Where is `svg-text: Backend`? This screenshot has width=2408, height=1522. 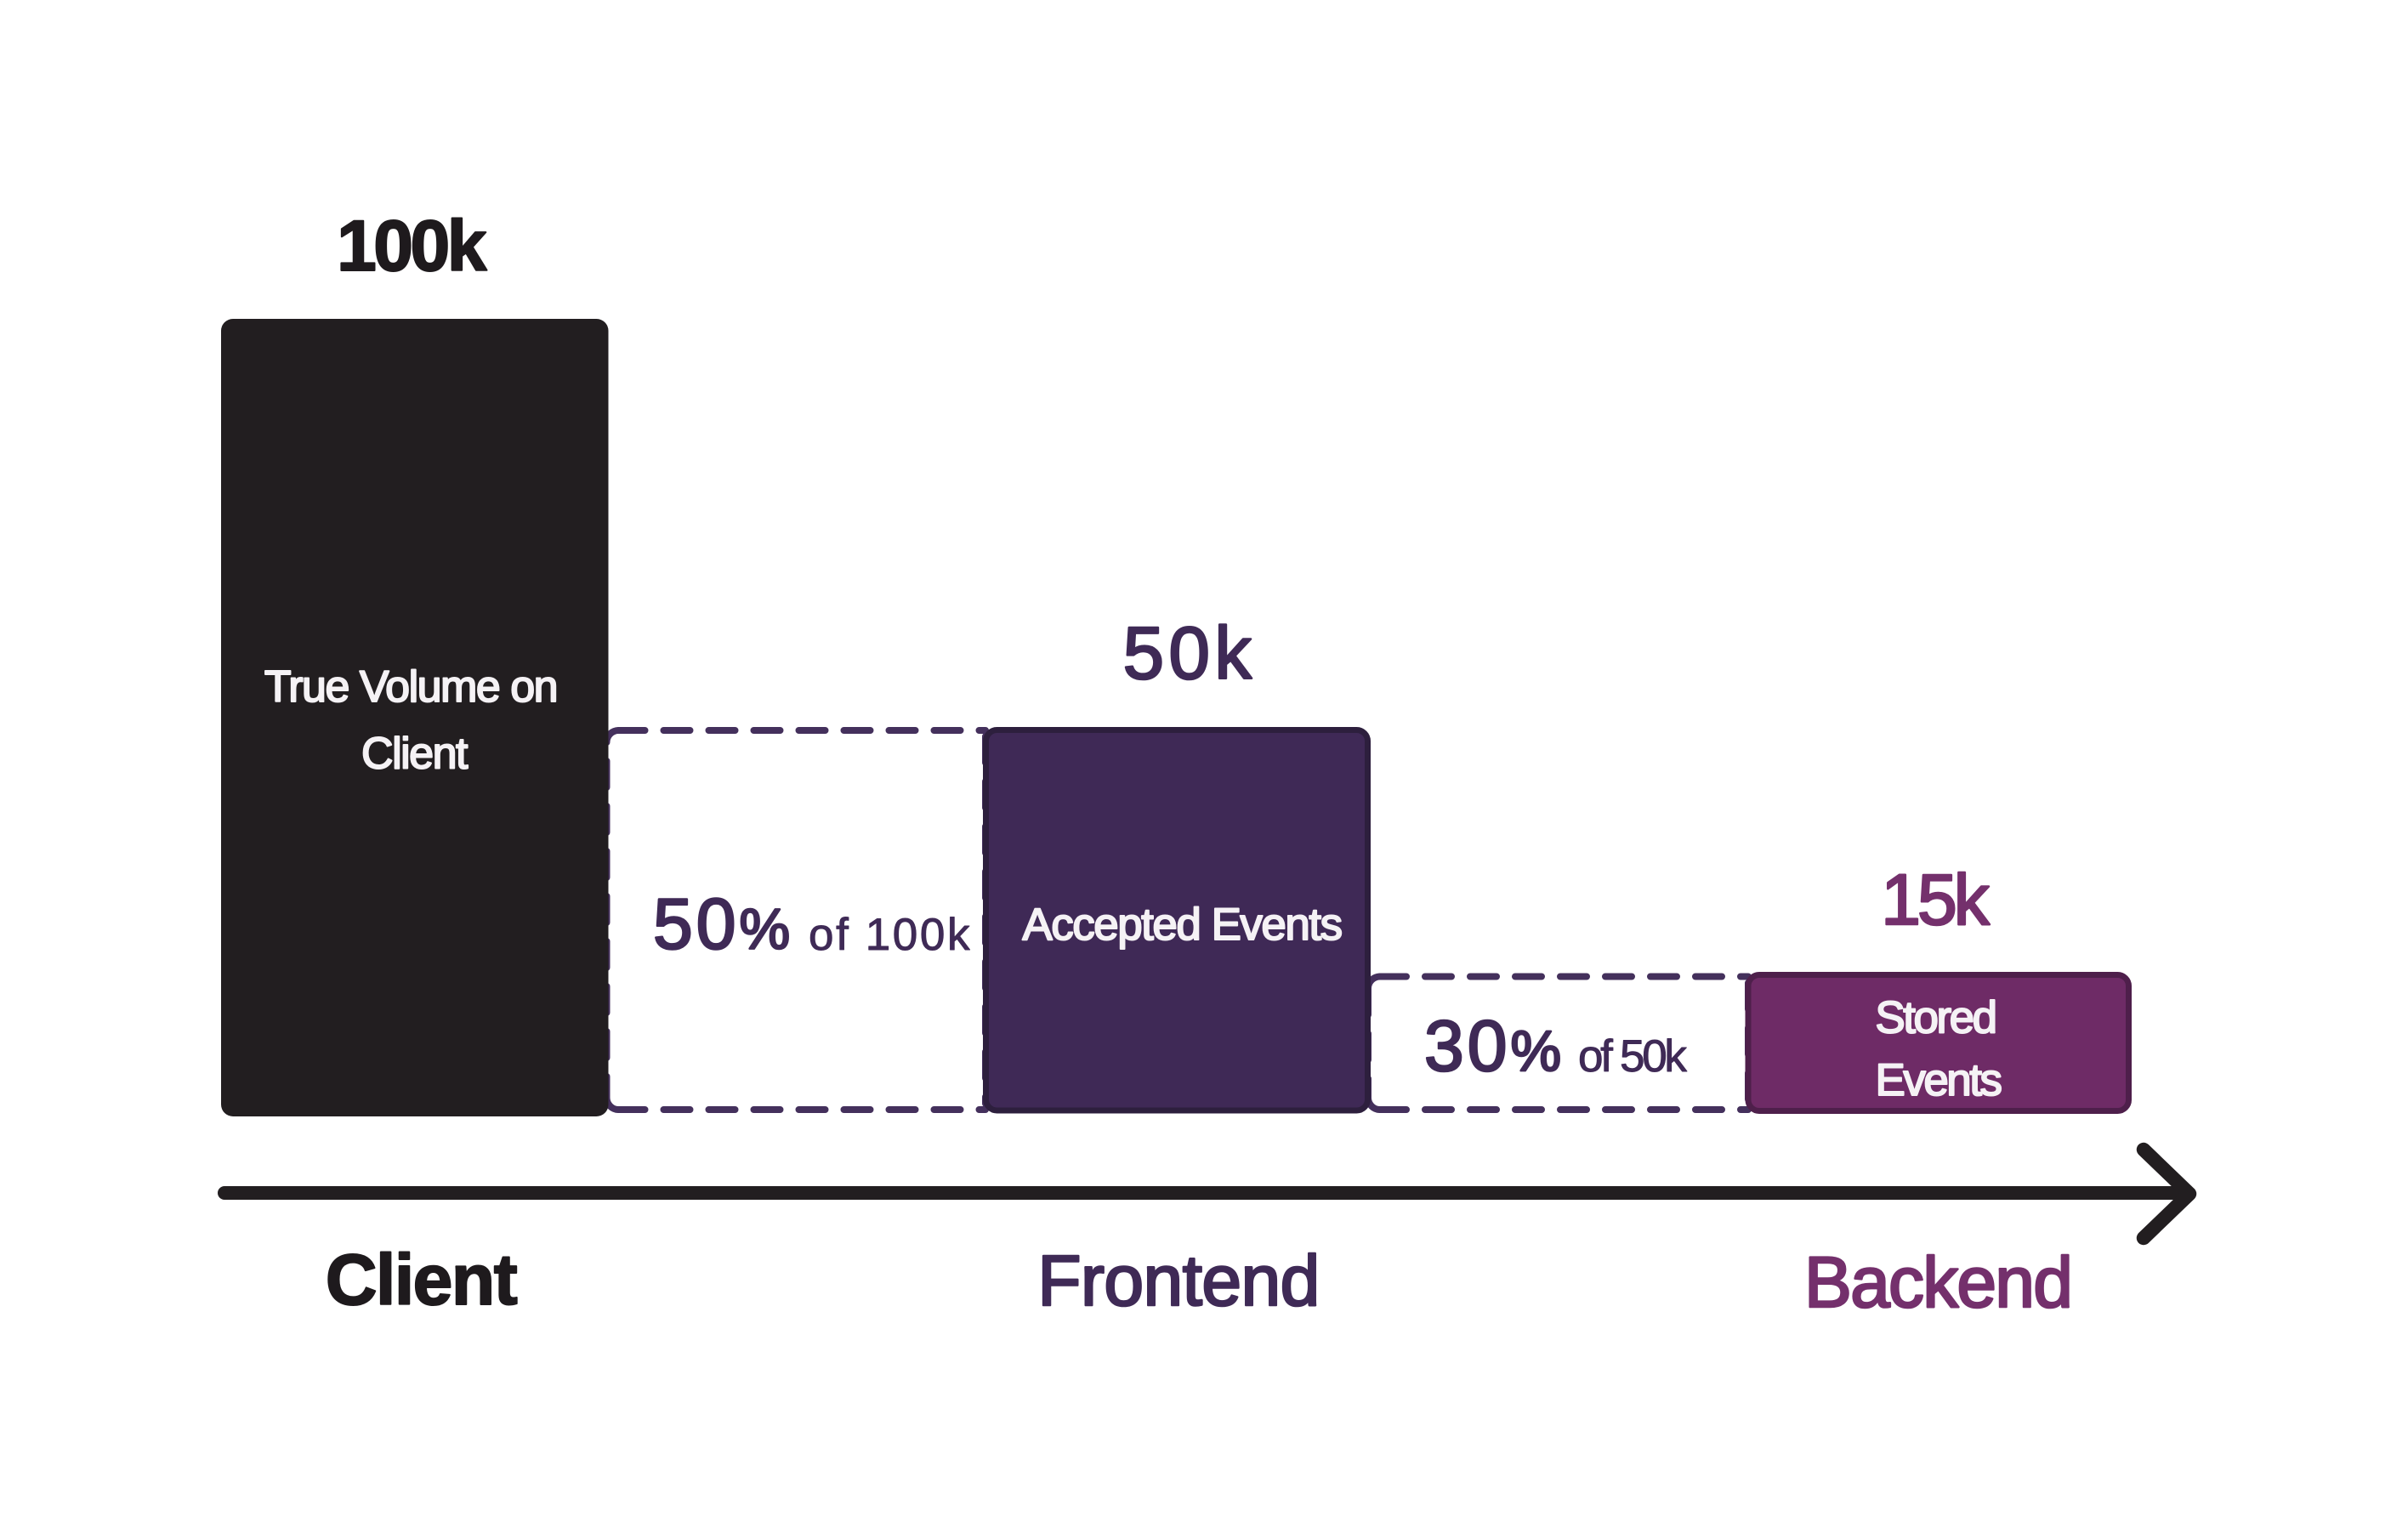
svg-text: Backend is located at coordinates (1937, 1282).